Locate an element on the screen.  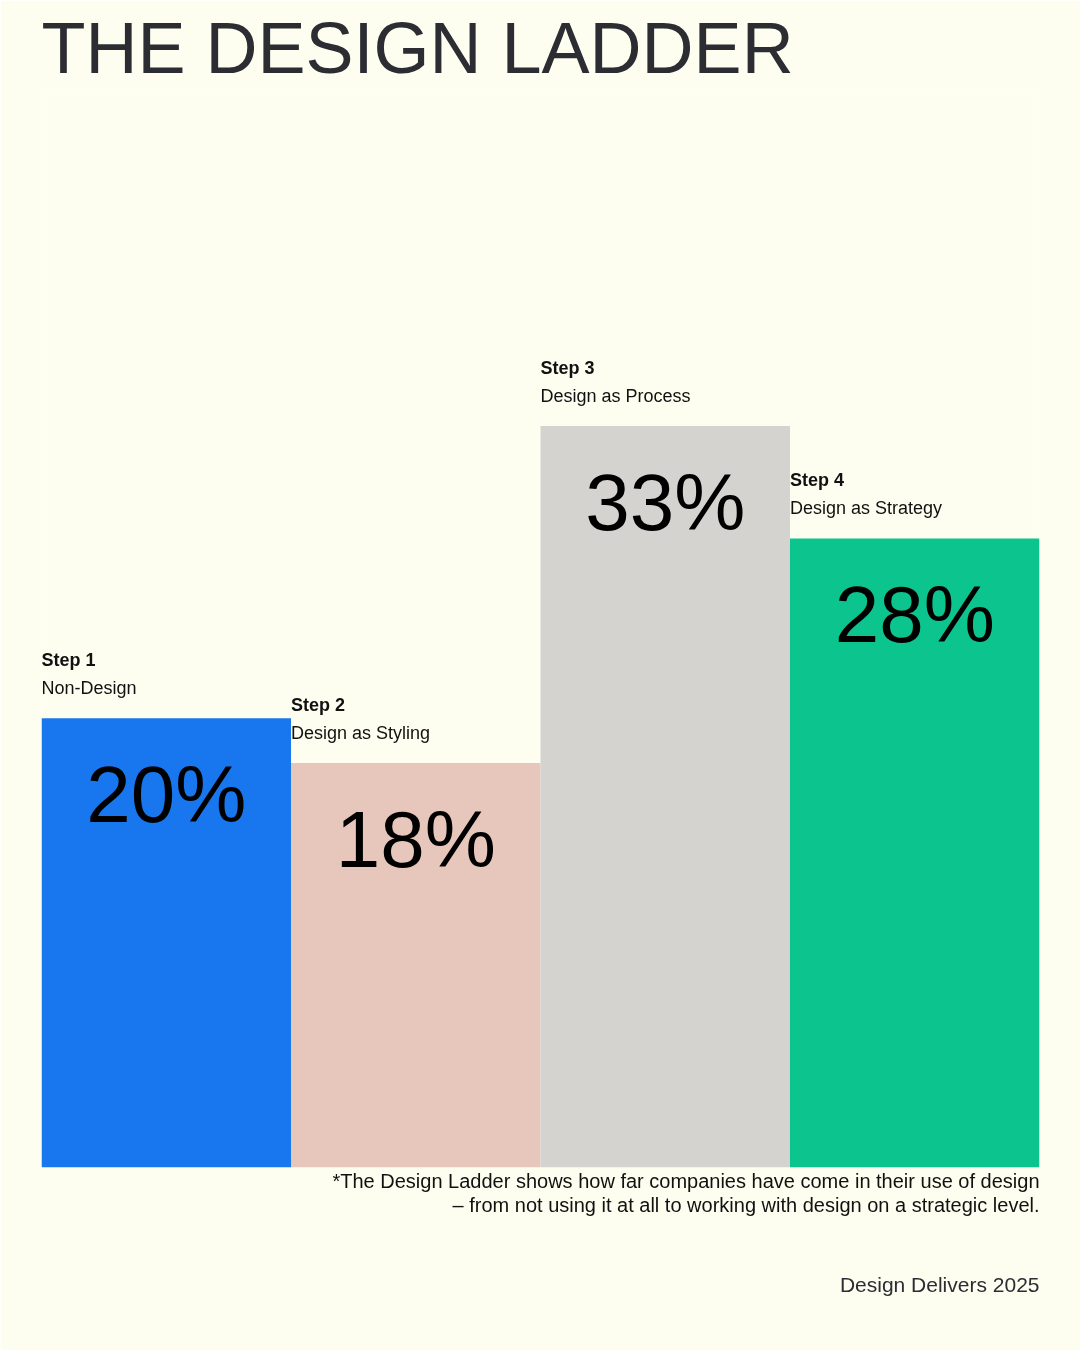
x-tick-label: Step 1 Non-Design is located at coordinates (89, 674).